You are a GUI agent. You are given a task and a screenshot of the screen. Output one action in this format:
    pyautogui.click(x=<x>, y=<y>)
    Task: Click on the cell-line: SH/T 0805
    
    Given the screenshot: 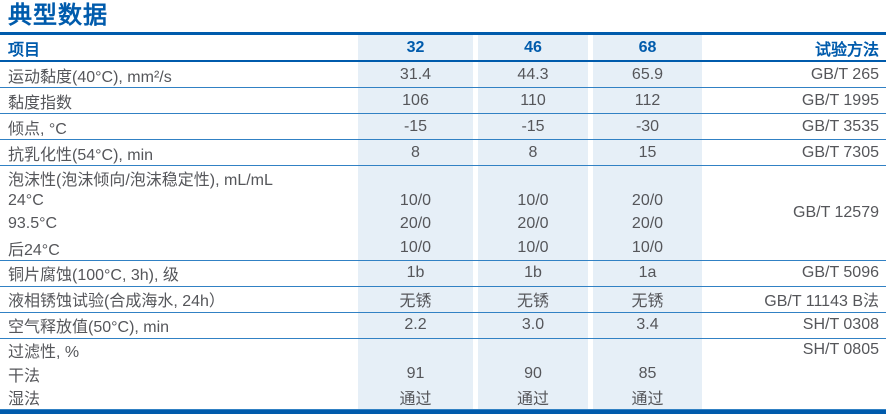 What is the action you would take?
    pyautogui.click(x=840, y=350)
    